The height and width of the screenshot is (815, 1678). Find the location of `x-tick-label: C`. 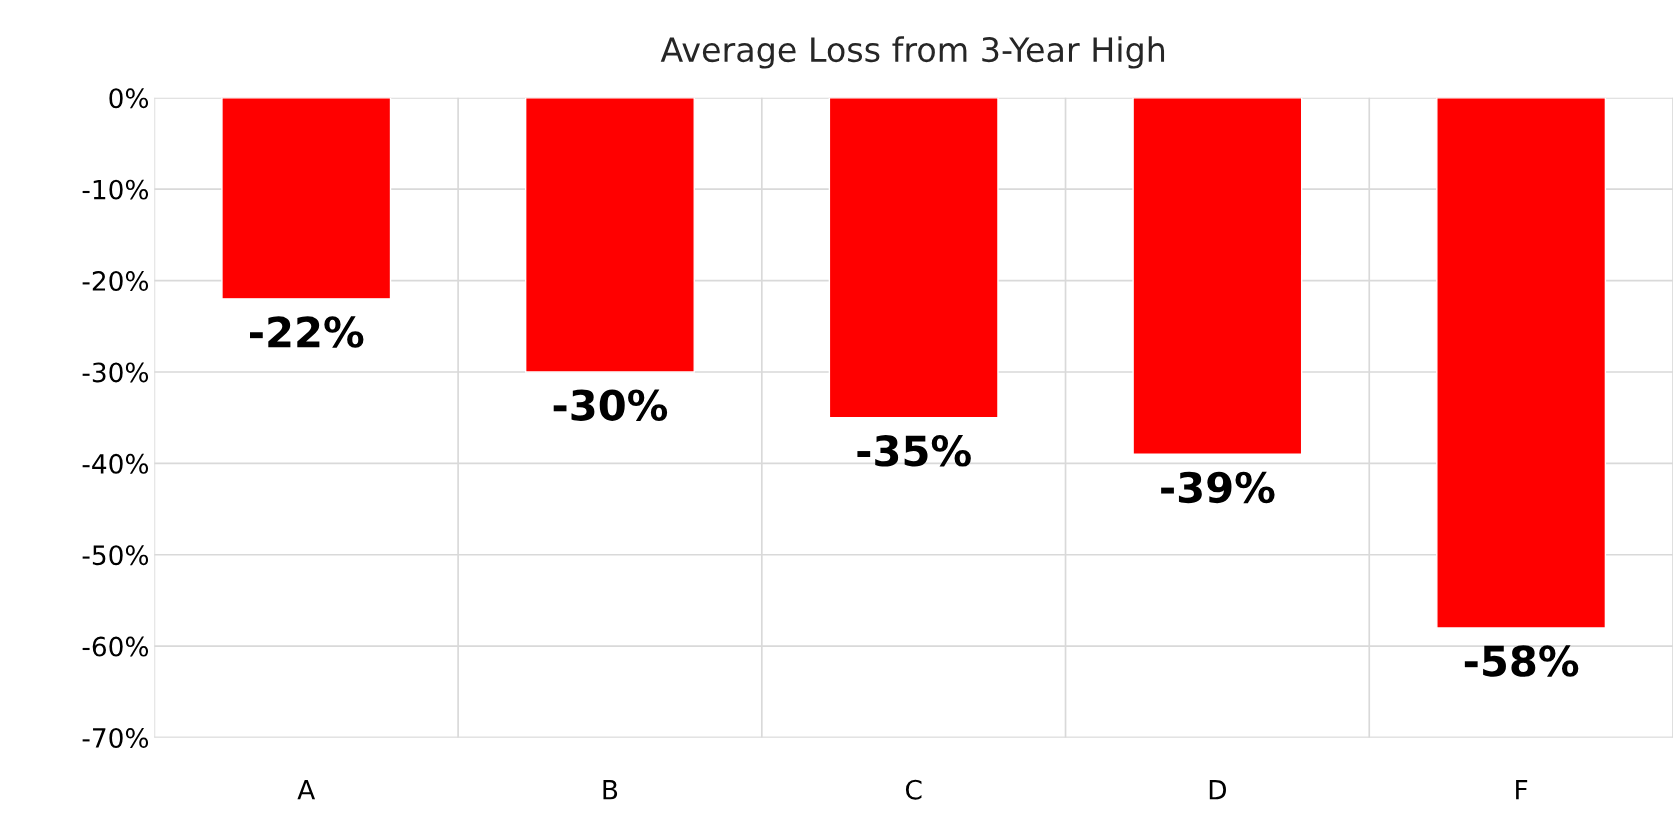

x-tick-label: C is located at coordinates (913, 789).